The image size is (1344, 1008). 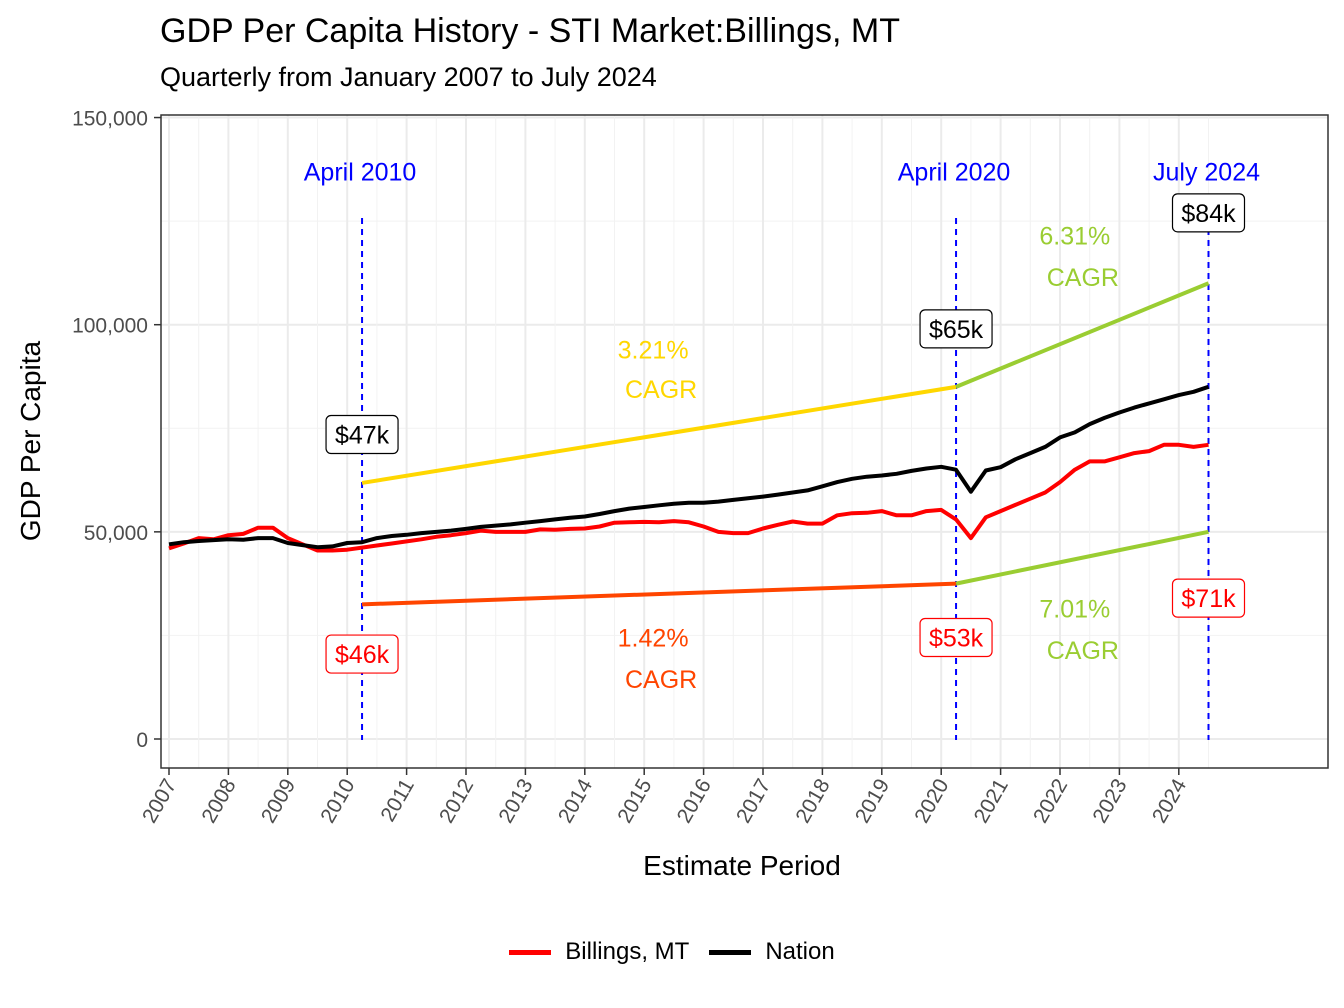 What do you see at coordinates (337, 801) in the screenshot?
I see `x-tick-label: 2010` at bounding box center [337, 801].